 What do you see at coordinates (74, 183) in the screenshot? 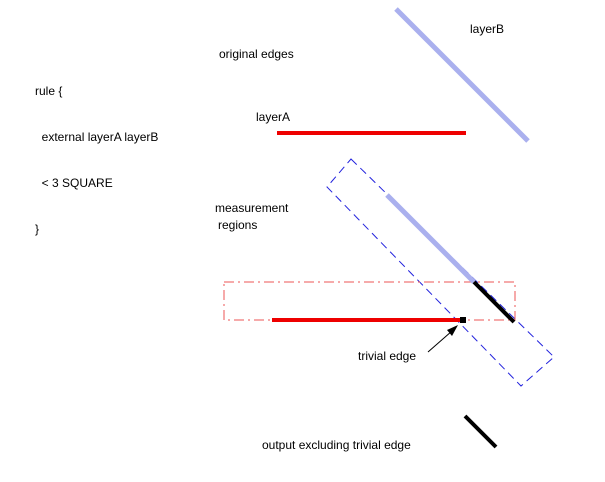
I see `rule-line-3: < 3 SQUARE` at bounding box center [74, 183].